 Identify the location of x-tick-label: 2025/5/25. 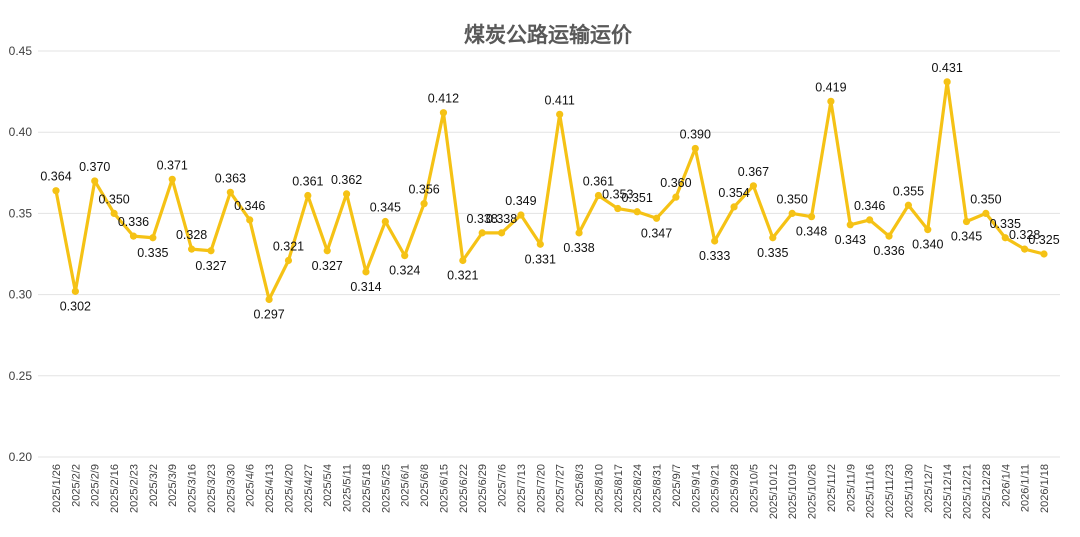
(386, 488).